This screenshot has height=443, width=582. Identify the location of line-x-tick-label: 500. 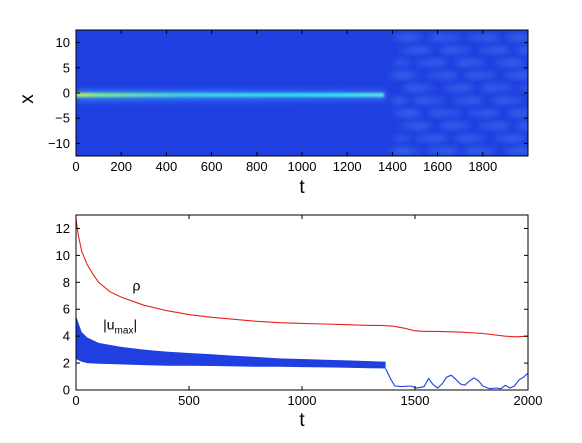
(189, 400).